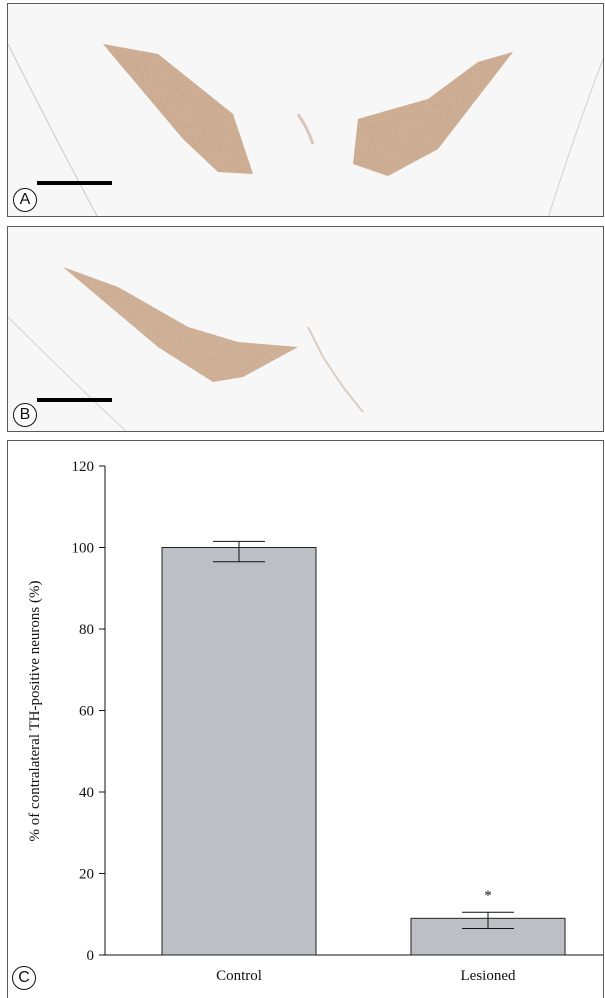 The image size is (605, 998). I want to click on y-tick-label: 120, so click(83, 467).